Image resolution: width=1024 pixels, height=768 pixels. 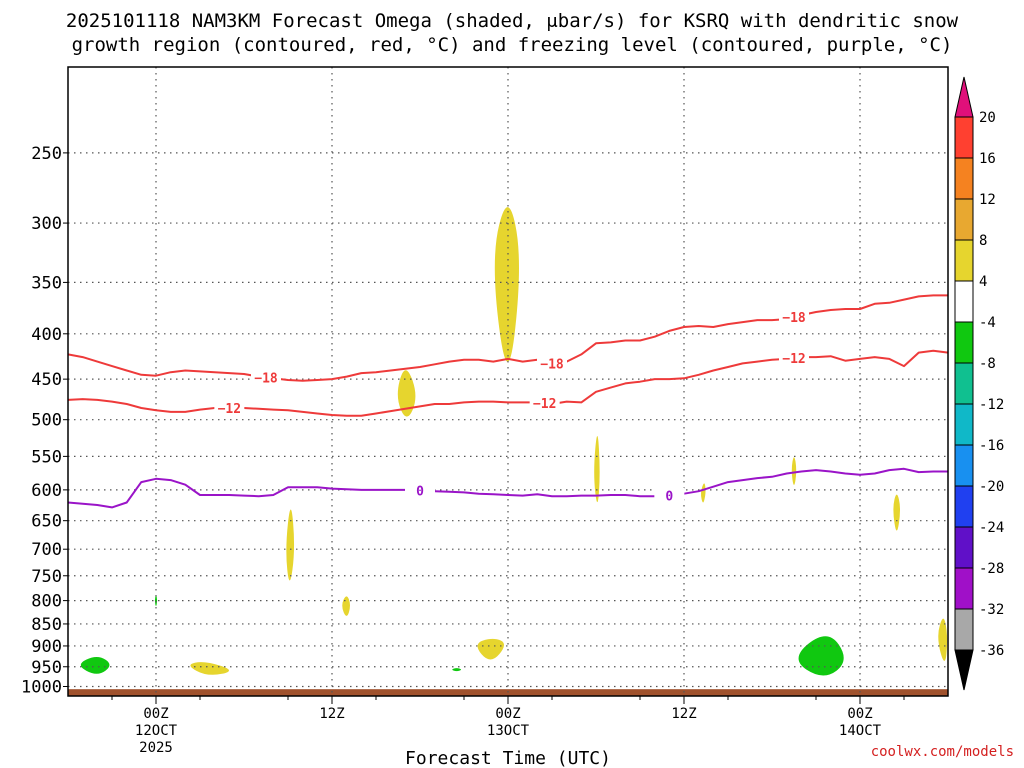 What do you see at coordinates (987, 200) in the screenshot?
I see `colorbar-label: 12` at bounding box center [987, 200].